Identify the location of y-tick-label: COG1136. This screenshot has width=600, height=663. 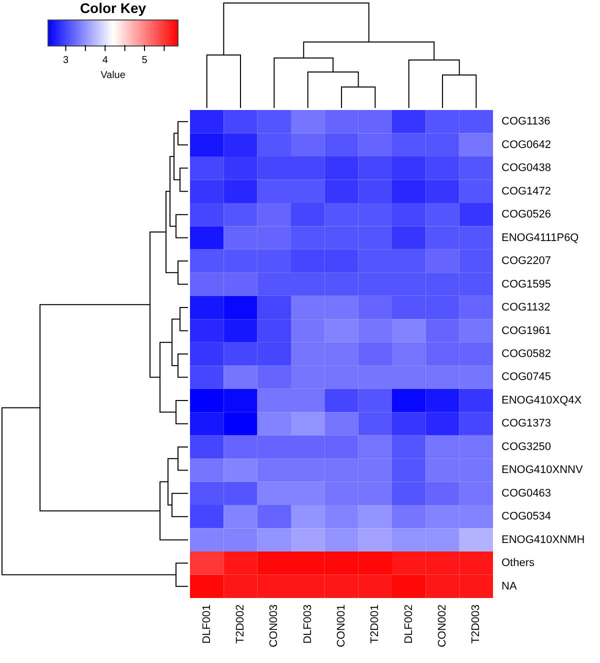
(526, 122).